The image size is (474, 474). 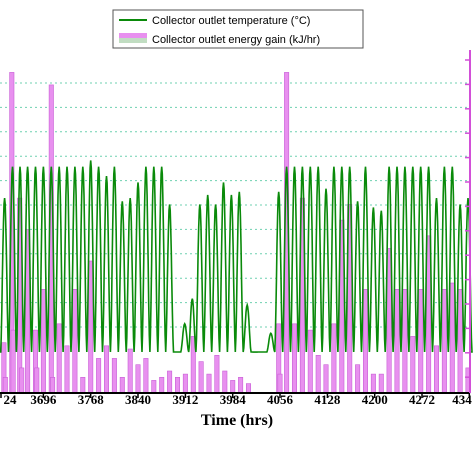 I want to click on x-tick-label: 434, so click(x=462, y=399).